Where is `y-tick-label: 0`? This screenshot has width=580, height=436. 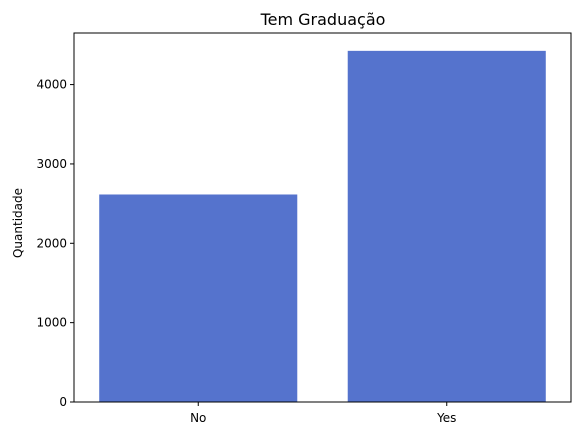 y-tick-label: 0 is located at coordinates (63, 402).